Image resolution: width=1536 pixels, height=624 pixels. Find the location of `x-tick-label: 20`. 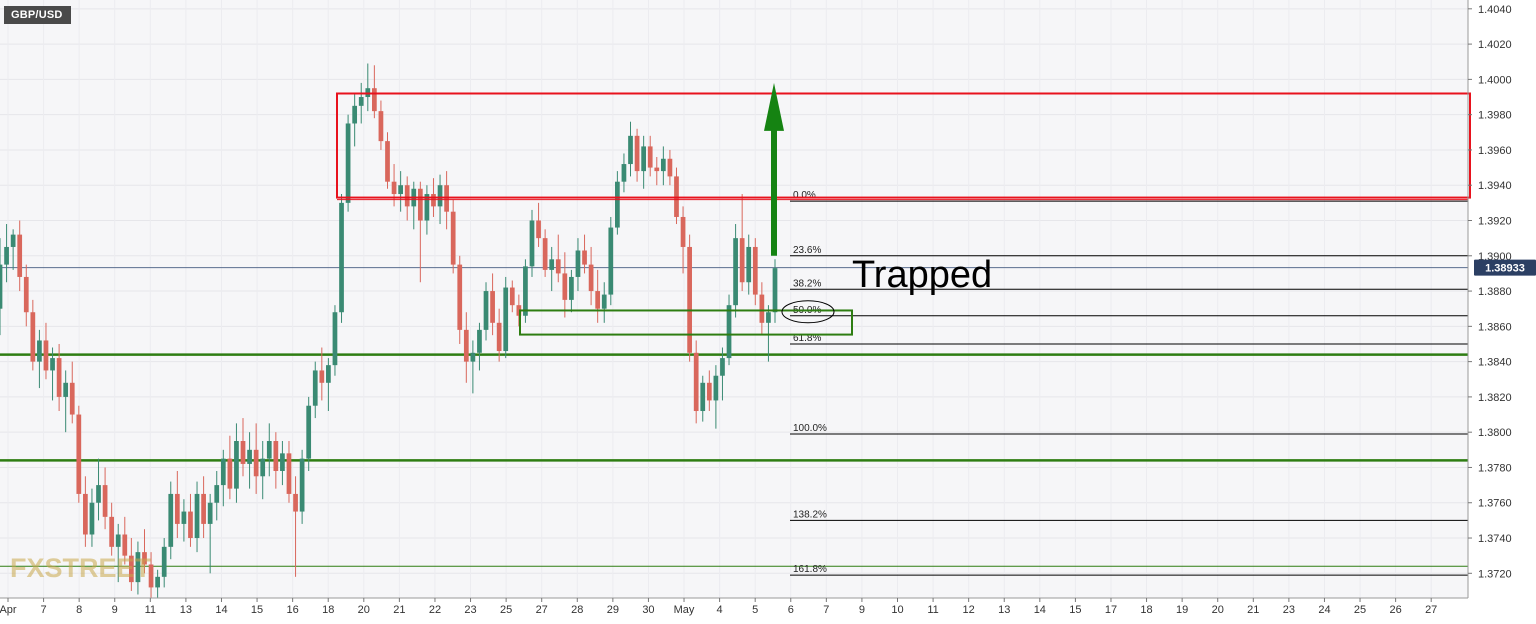

x-tick-label: 20 is located at coordinates (364, 610).